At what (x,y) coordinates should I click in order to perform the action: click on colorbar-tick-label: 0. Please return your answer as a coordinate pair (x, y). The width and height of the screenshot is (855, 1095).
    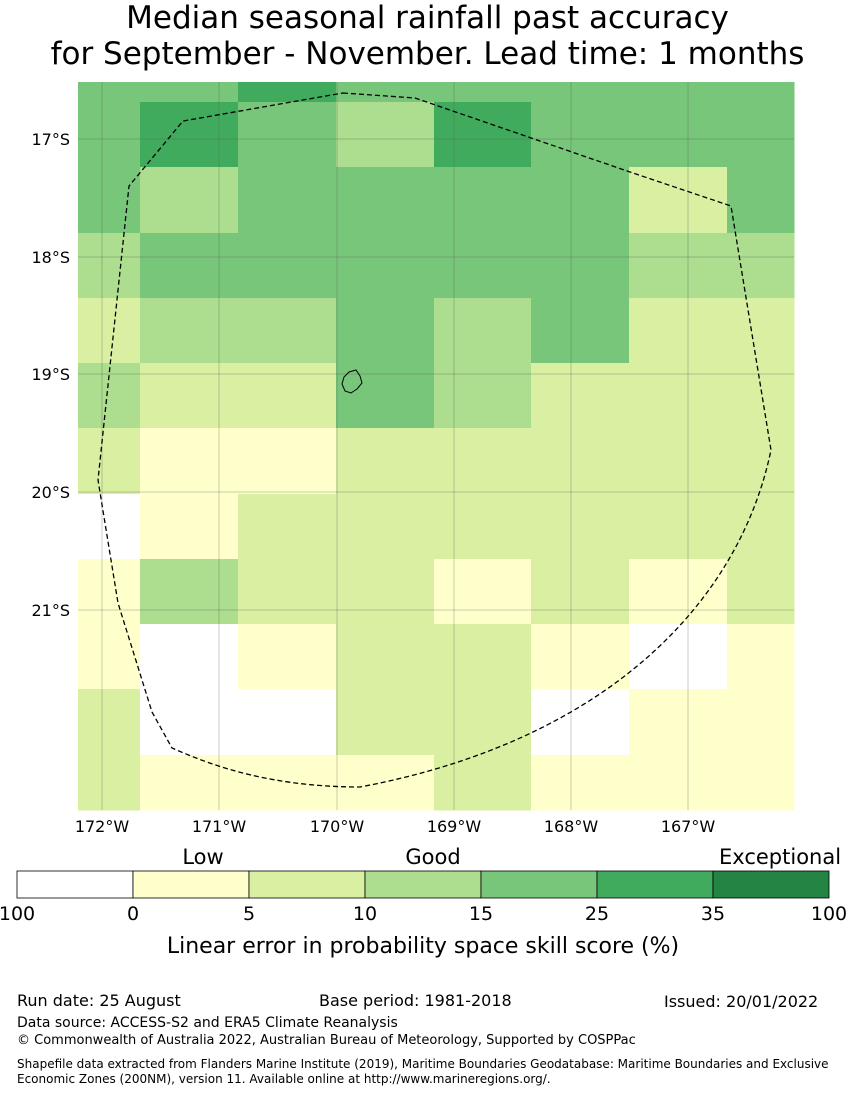
    Looking at the image, I should click on (133, 914).